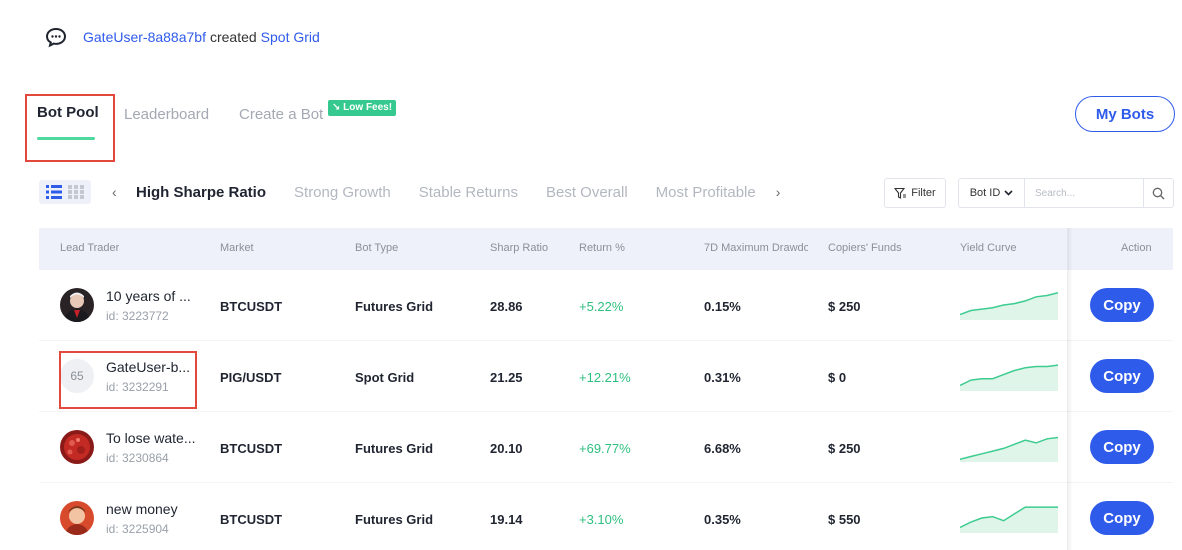 The image size is (1182, 550). Describe the element at coordinates (722, 448) in the screenshot. I see `drawdown-cell: 6.68%` at that location.